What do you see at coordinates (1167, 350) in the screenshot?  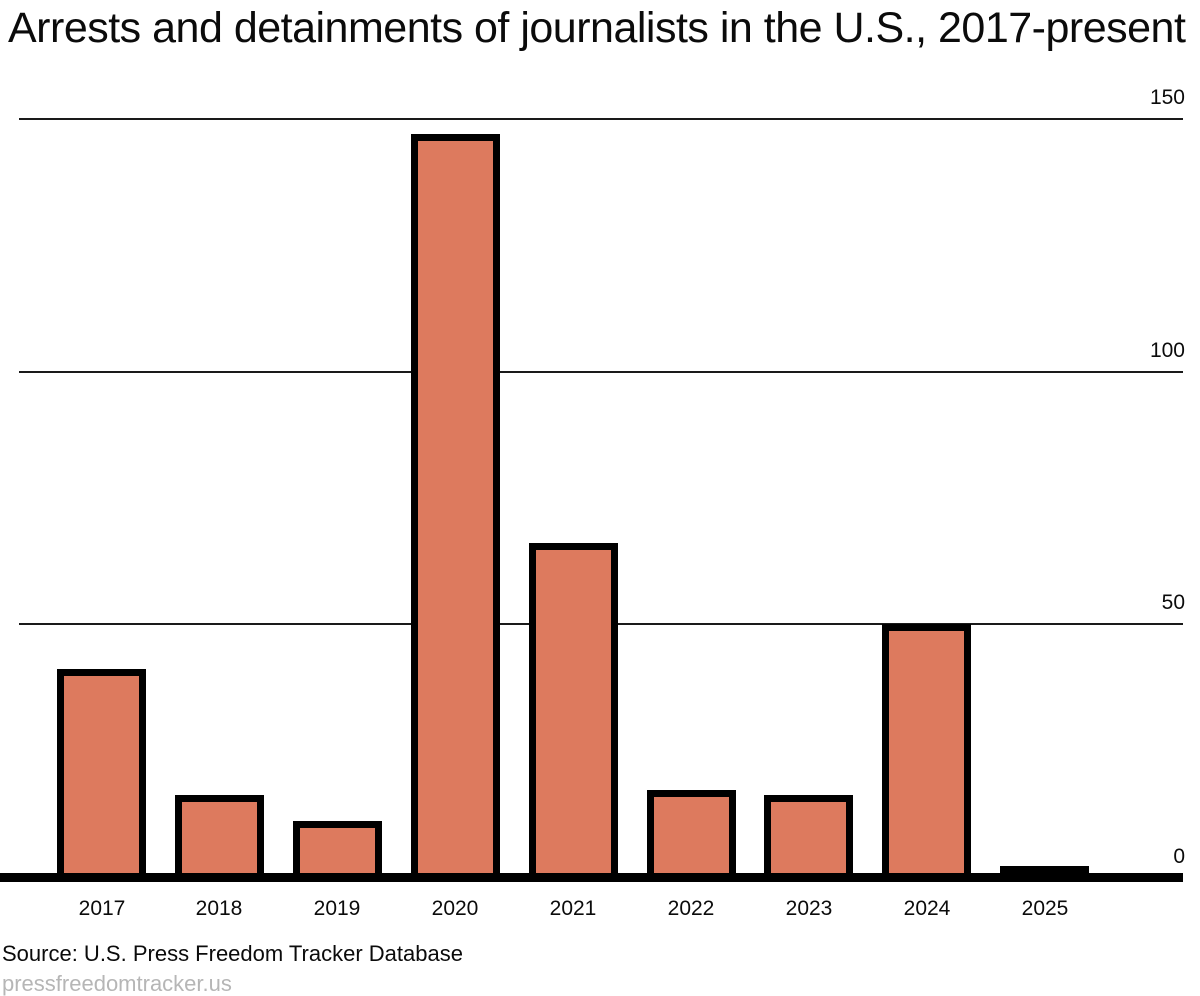 I see `y-axis-tick-label-100: 100` at bounding box center [1167, 350].